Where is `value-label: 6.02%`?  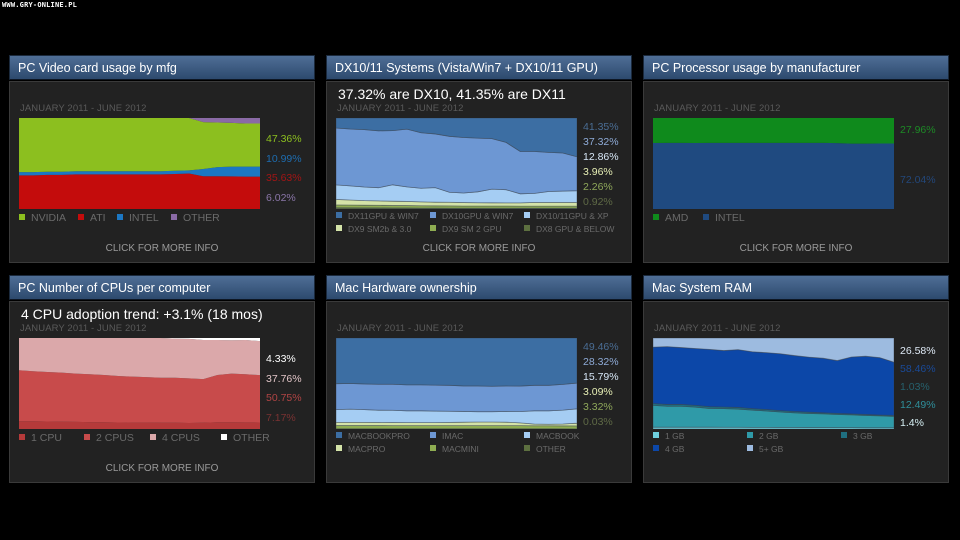
value-label: 6.02% is located at coordinates (281, 197).